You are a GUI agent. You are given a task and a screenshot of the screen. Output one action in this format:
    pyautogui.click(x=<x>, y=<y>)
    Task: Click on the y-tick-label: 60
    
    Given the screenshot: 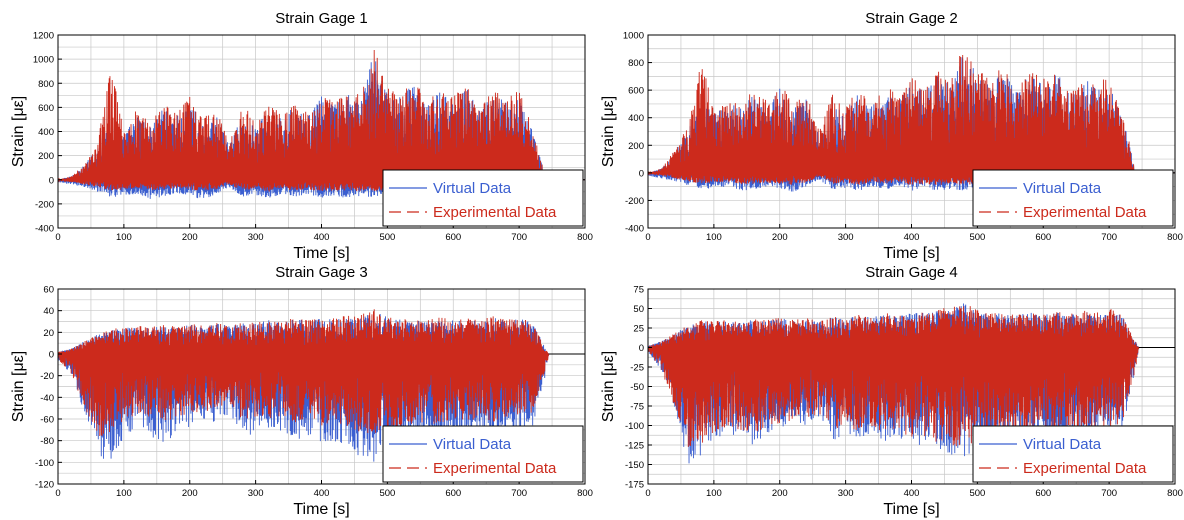 What is the action you would take?
    pyautogui.click(x=48, y=290)
    